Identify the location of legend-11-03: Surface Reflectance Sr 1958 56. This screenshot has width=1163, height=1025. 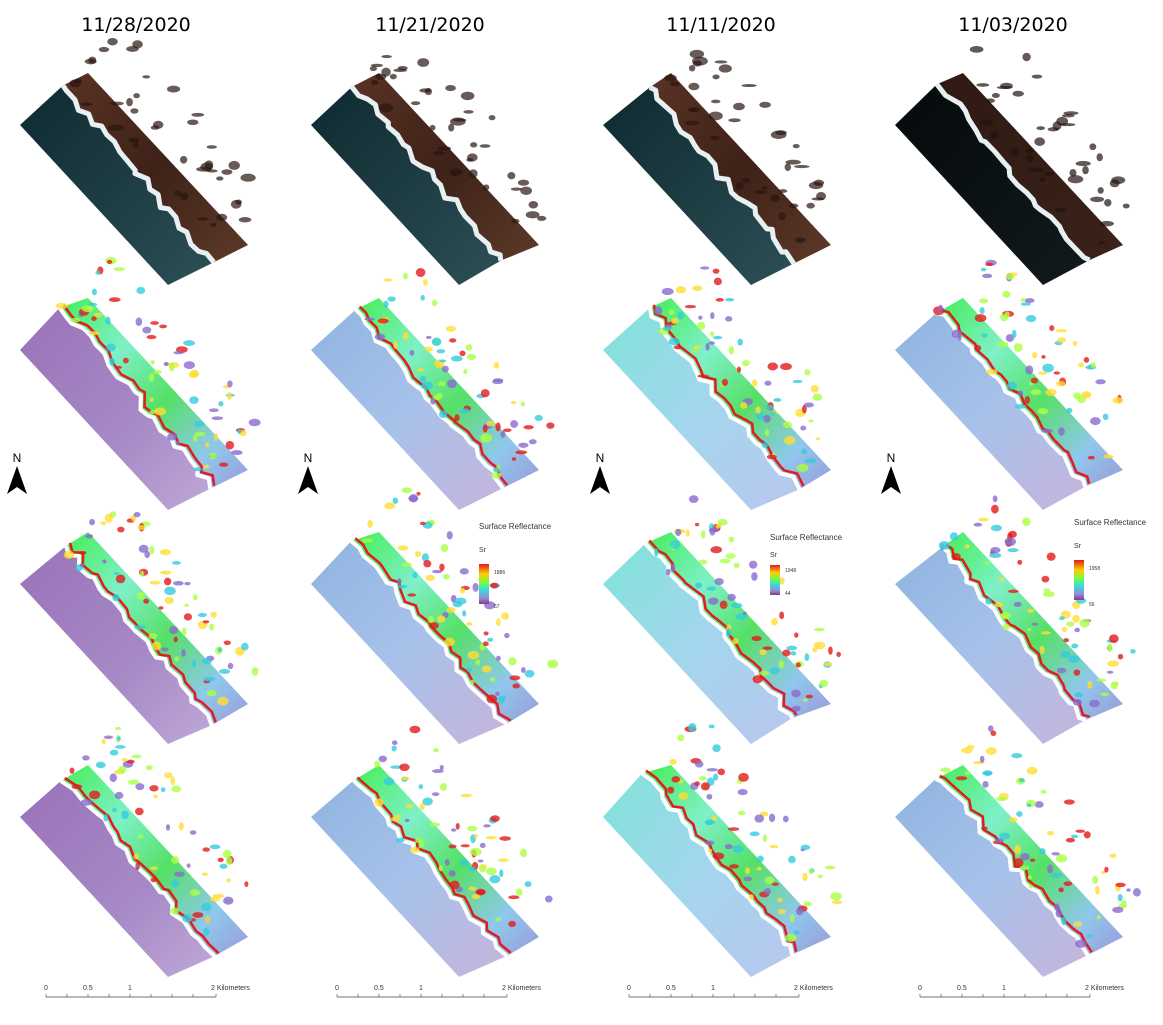
(1110, 563).